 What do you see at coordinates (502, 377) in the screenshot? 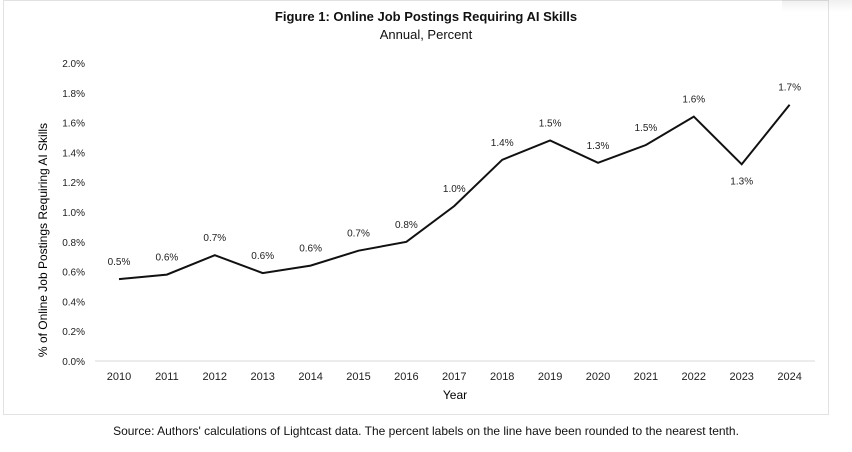
I see `x-tick-label: 2018` at bounding box center [502, 377].